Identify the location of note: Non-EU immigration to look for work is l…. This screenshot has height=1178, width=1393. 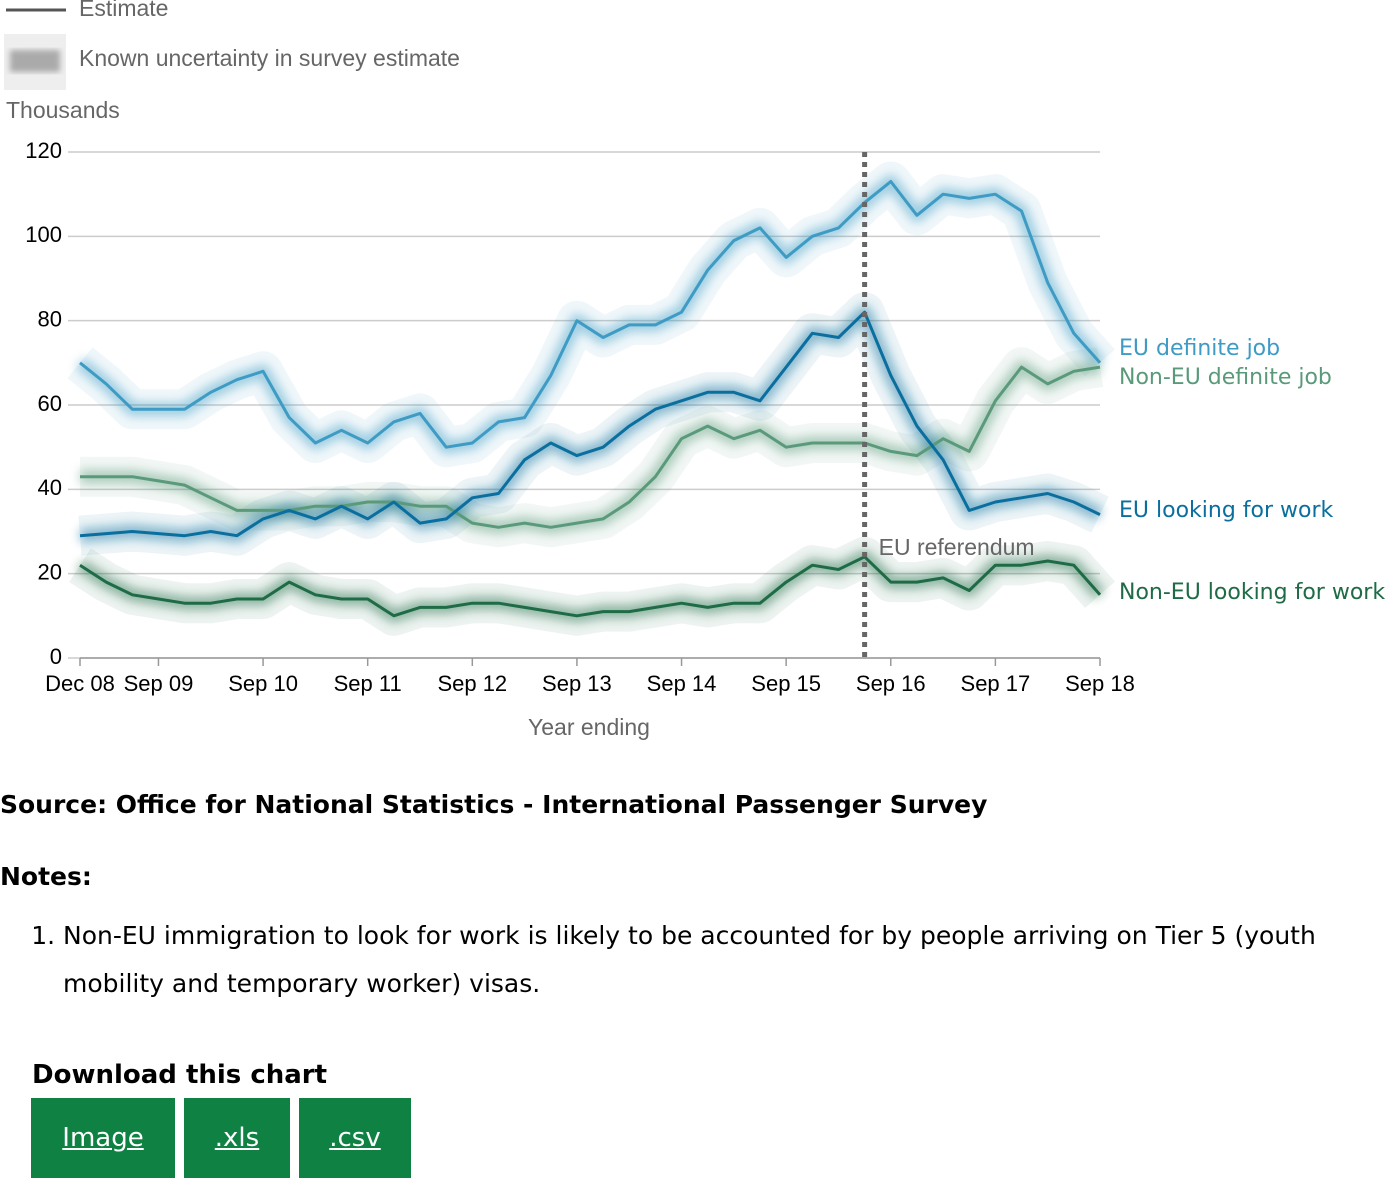
(718, 960).